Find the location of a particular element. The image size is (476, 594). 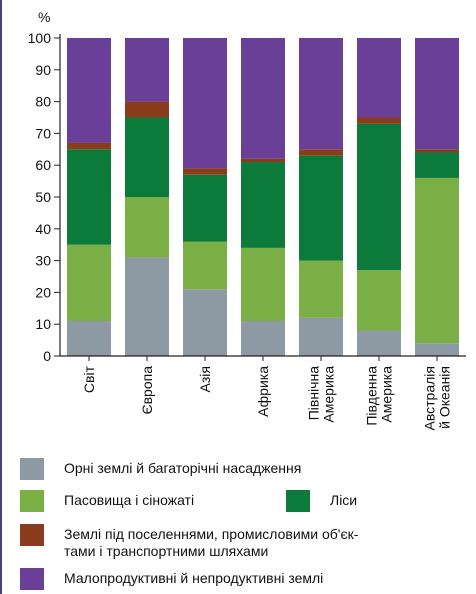

y-tick-label: 80 is located at coordinates (43, 102).